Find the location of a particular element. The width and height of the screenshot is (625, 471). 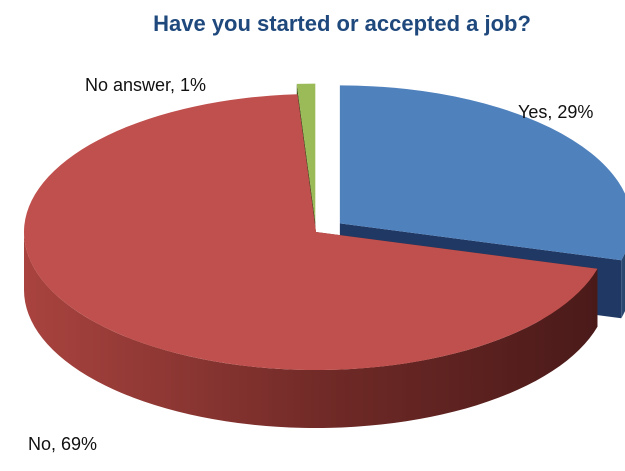

slice-top-no-answer is located at coordinates (306, 152).